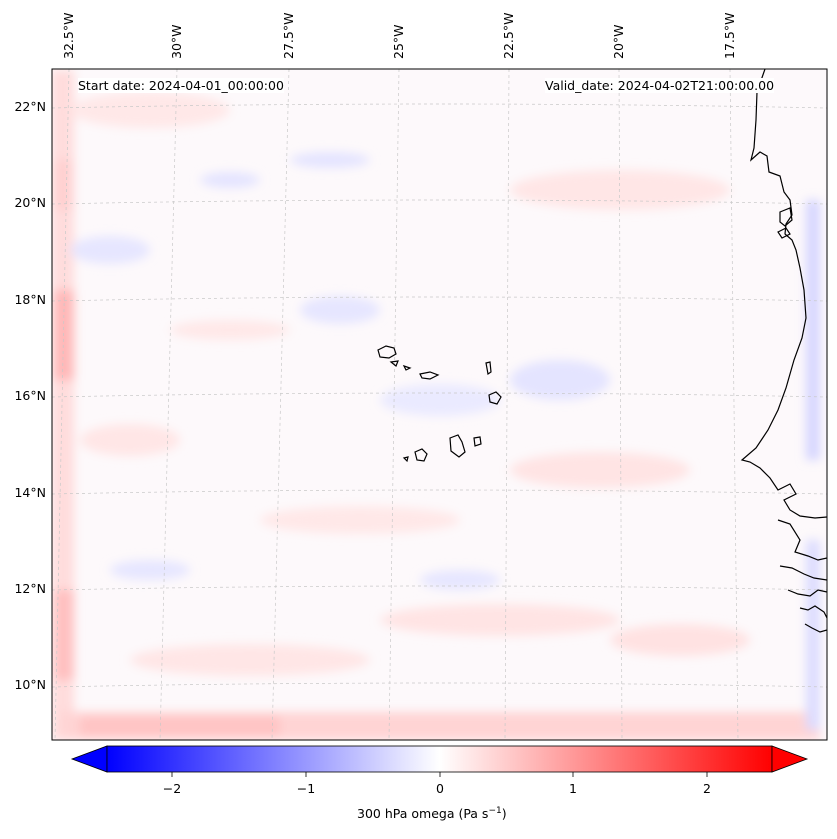 The image size is (837, 839). What do you see at coordinates (495, 811) in the screenshot?
I see `colorbar-label-exponent: −1` at bounding box center [495, 811].